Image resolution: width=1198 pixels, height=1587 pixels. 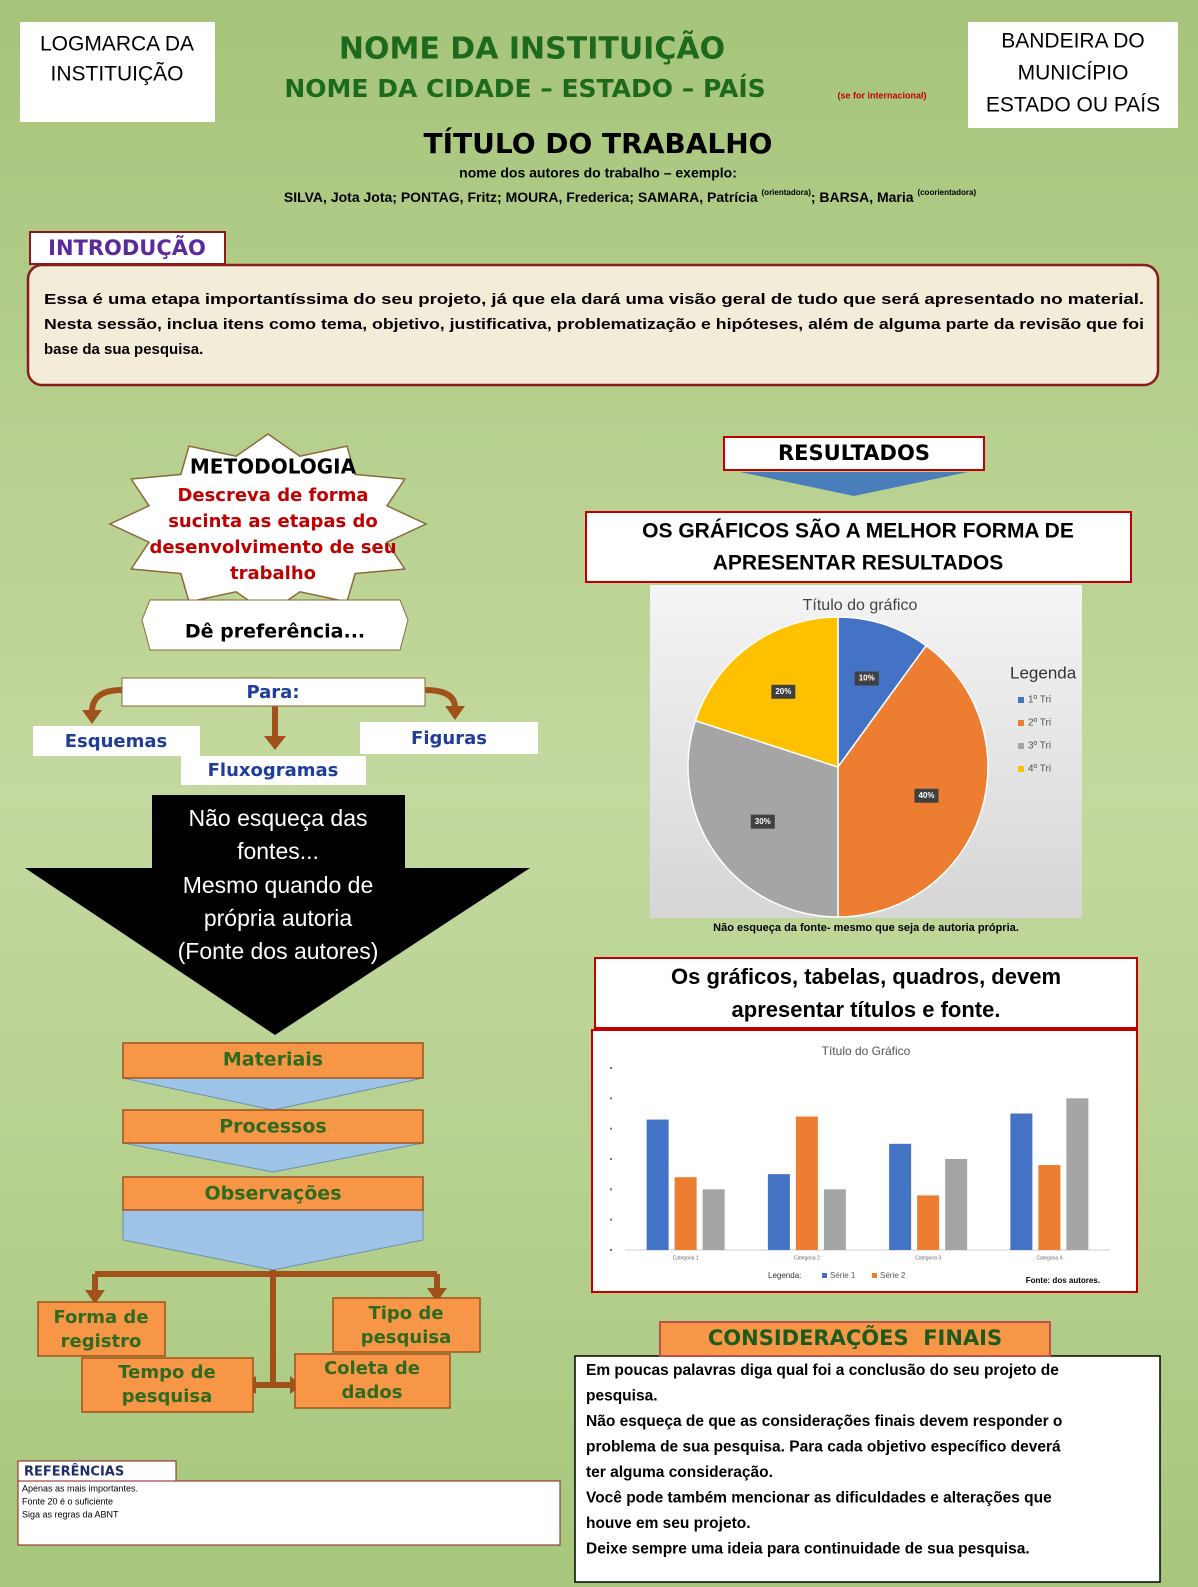 I want to click on item: Forma de, so click(x=100, y=1317).